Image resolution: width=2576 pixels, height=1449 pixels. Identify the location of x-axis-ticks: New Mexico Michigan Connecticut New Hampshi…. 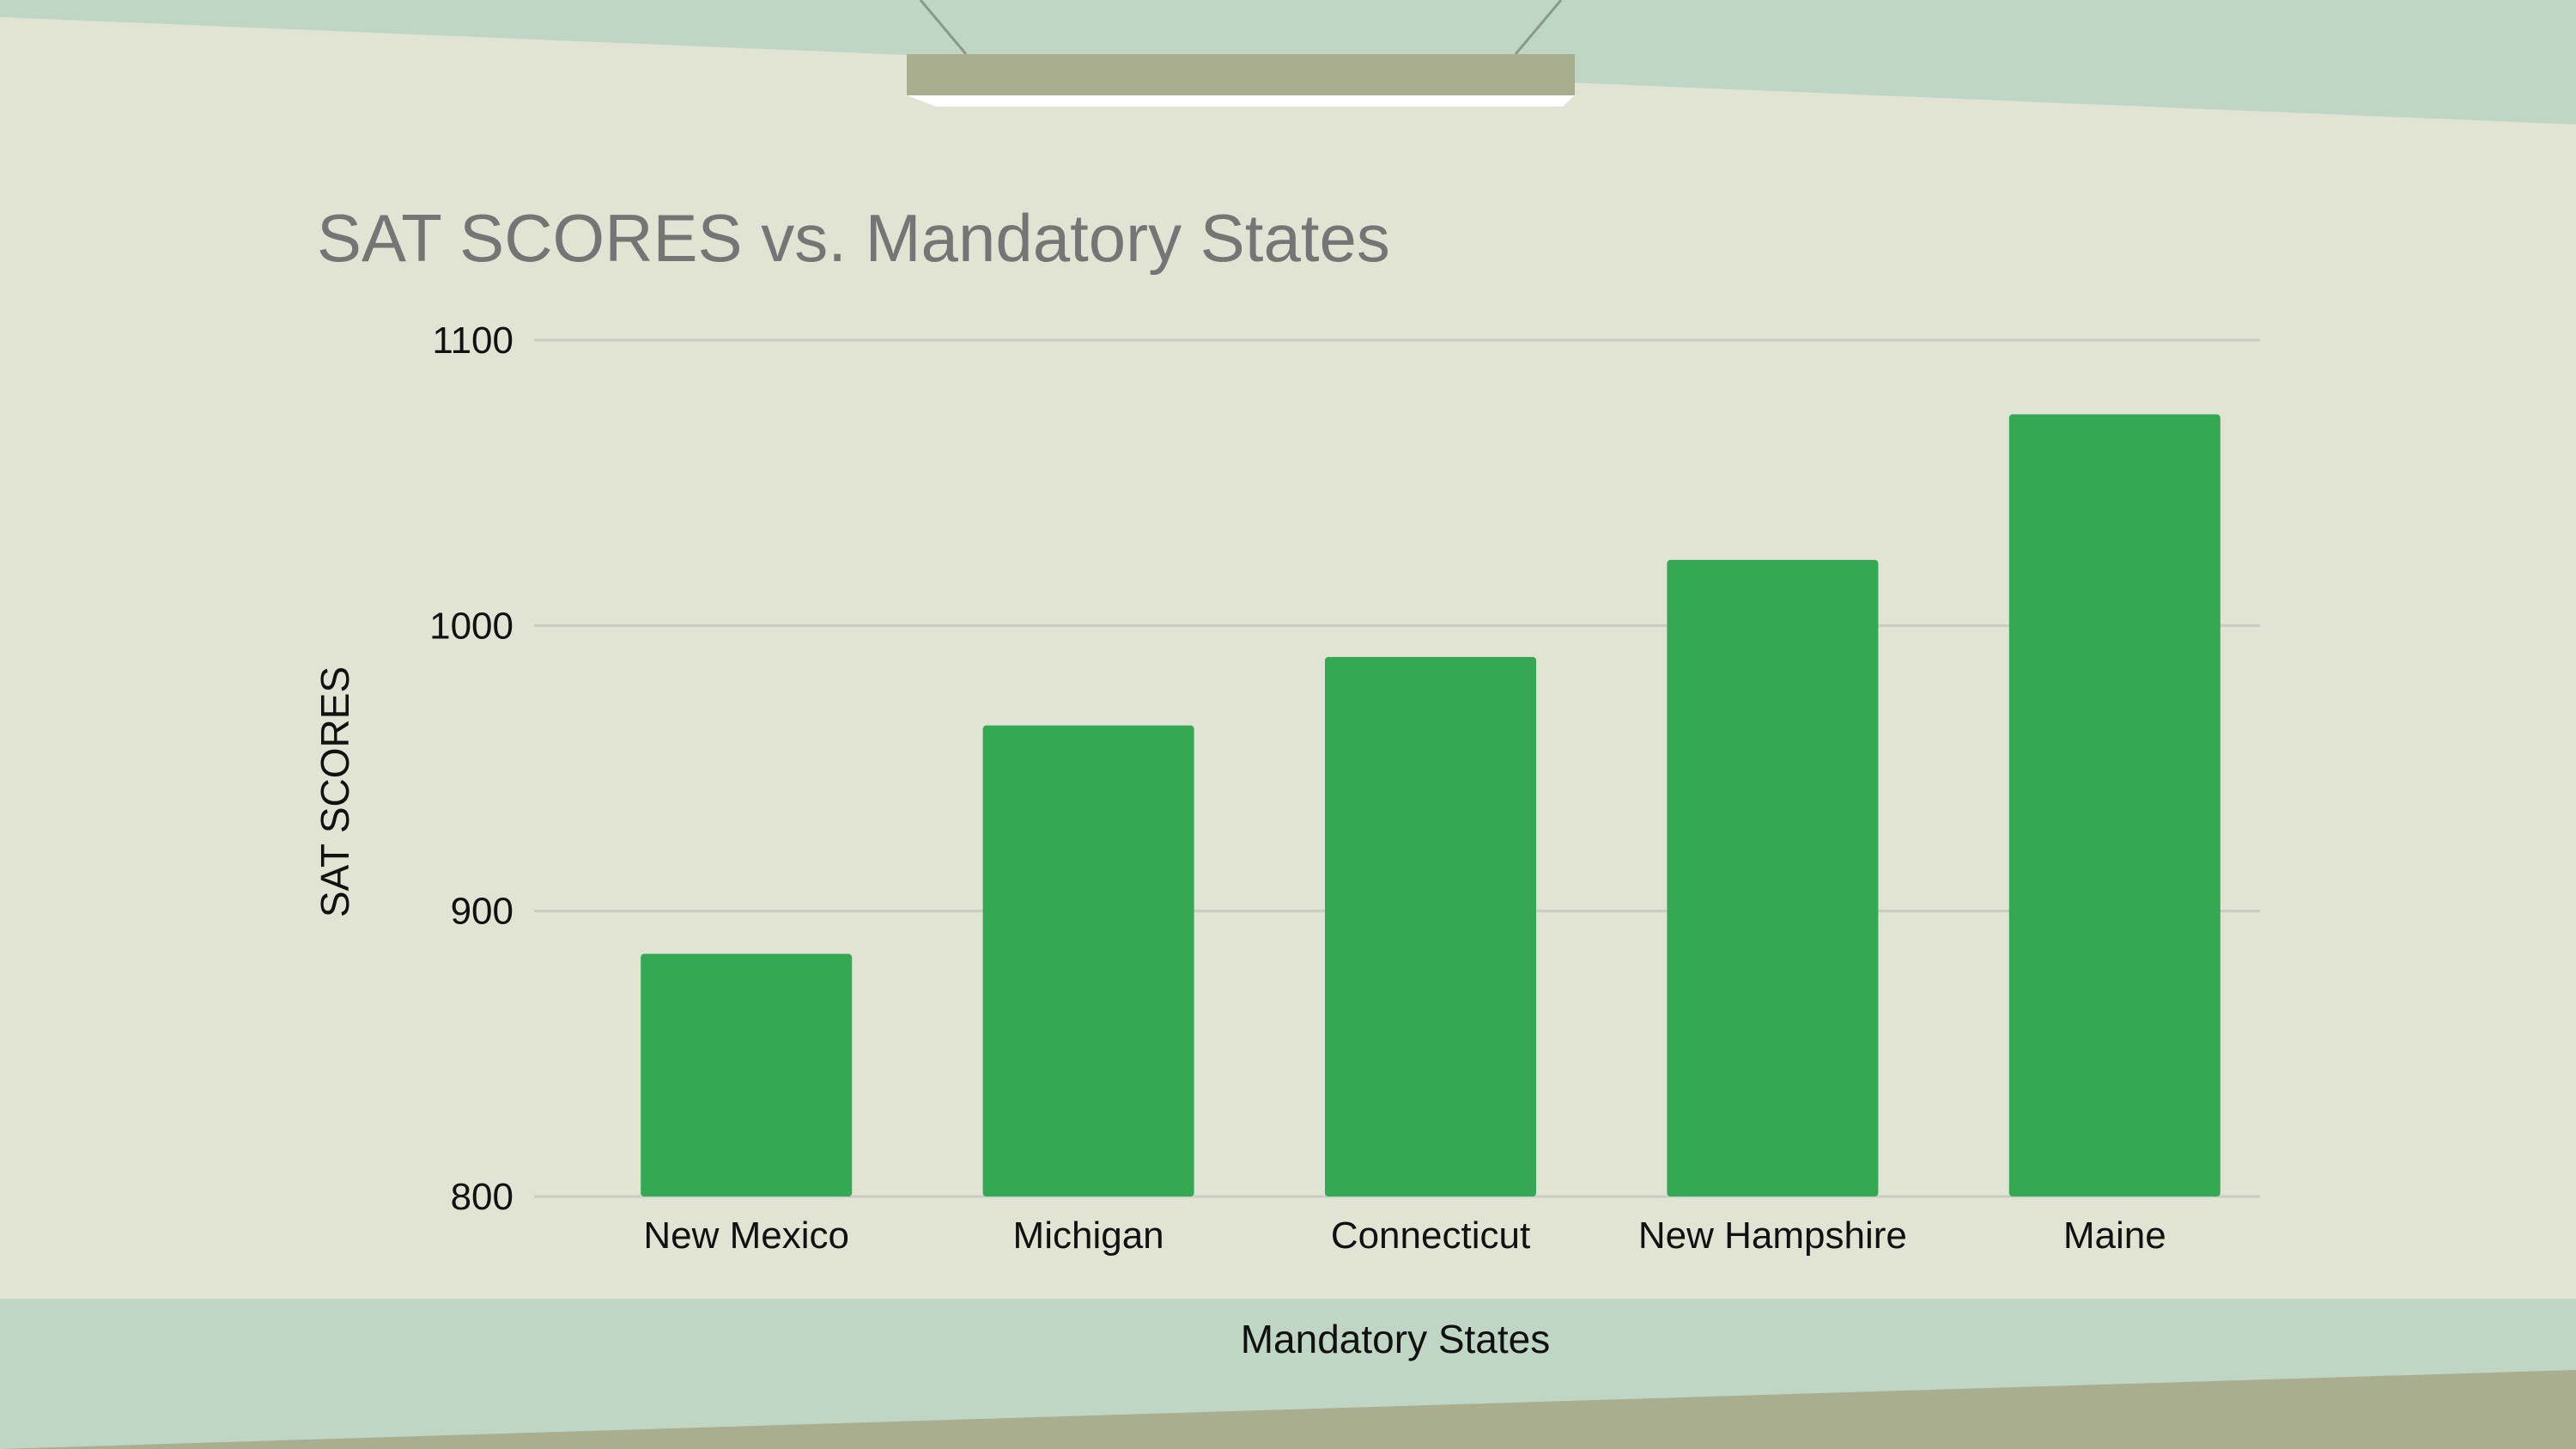
(1404, 1236).